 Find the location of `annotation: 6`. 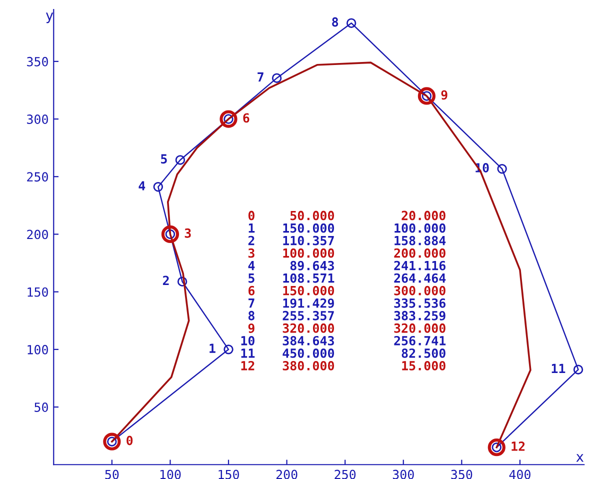

annotation: 6 is located at coordinates (246, 118).